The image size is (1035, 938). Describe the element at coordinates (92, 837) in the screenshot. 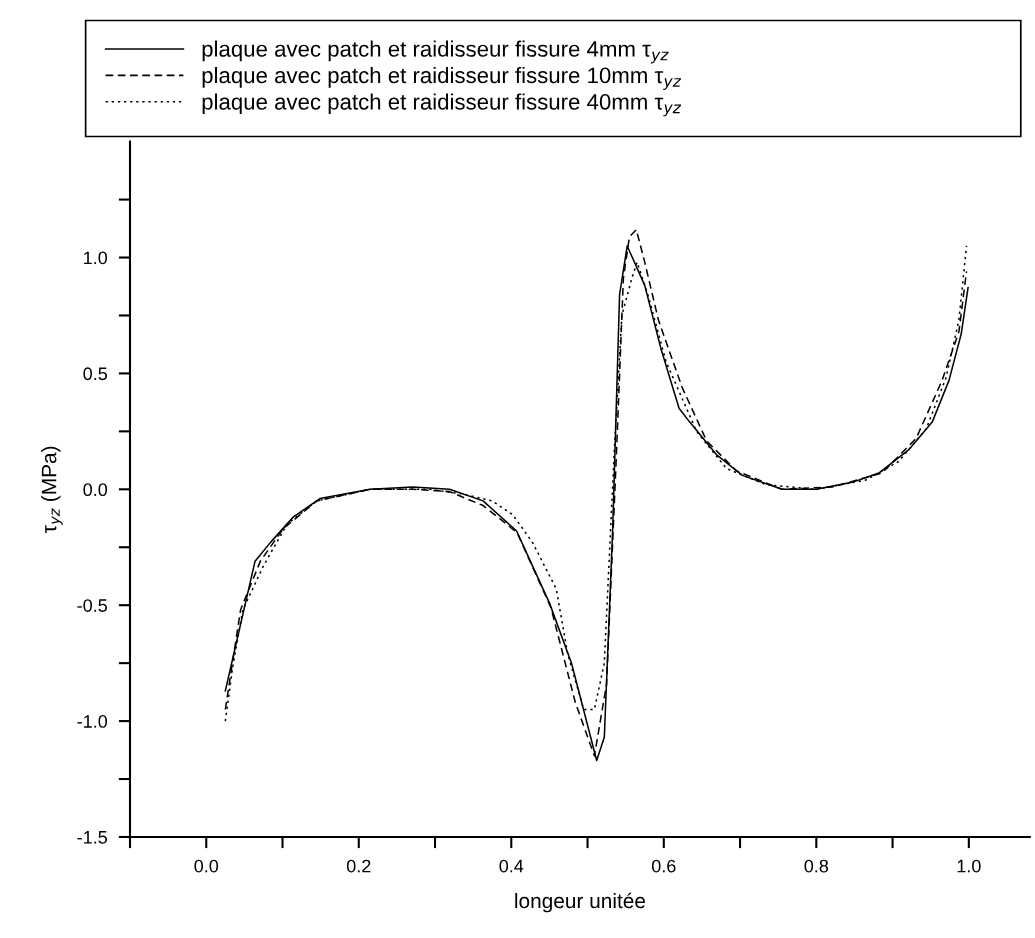

I see `y-tick-label: -1.5` at that location.